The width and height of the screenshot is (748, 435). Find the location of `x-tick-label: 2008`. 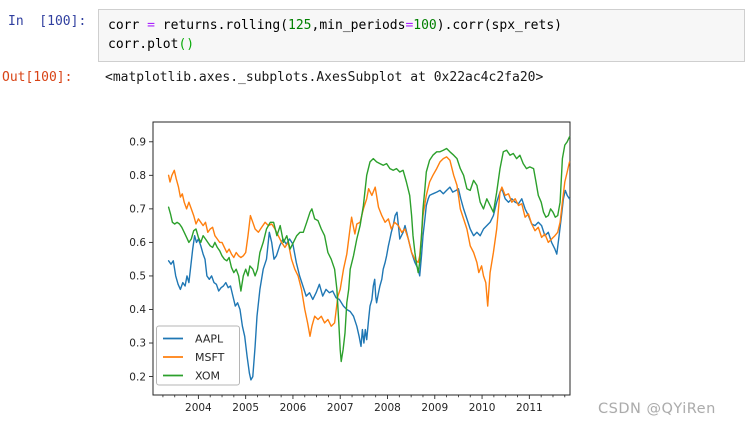

x-tick-label: 2008 is located at coordinates (387, 408).